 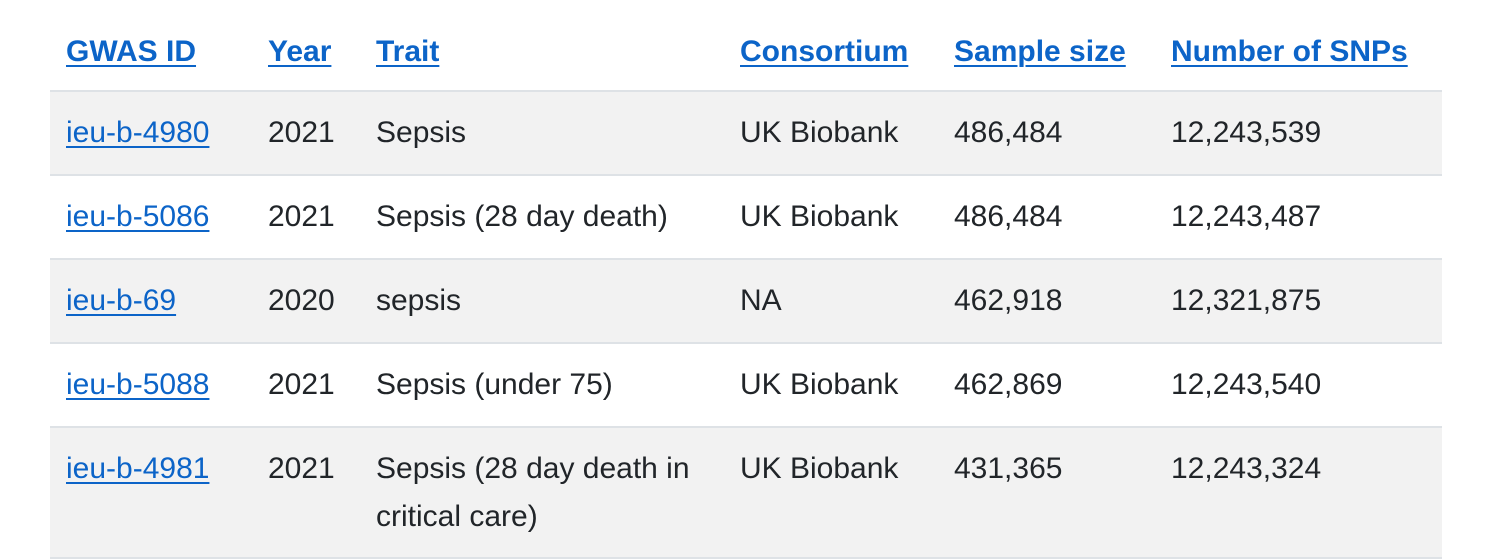 What do you see at coordinates (151, 492) in the screenshot?
I see `cell-gwas-id: ieu-b-4981` at bounding box center [151, 492].